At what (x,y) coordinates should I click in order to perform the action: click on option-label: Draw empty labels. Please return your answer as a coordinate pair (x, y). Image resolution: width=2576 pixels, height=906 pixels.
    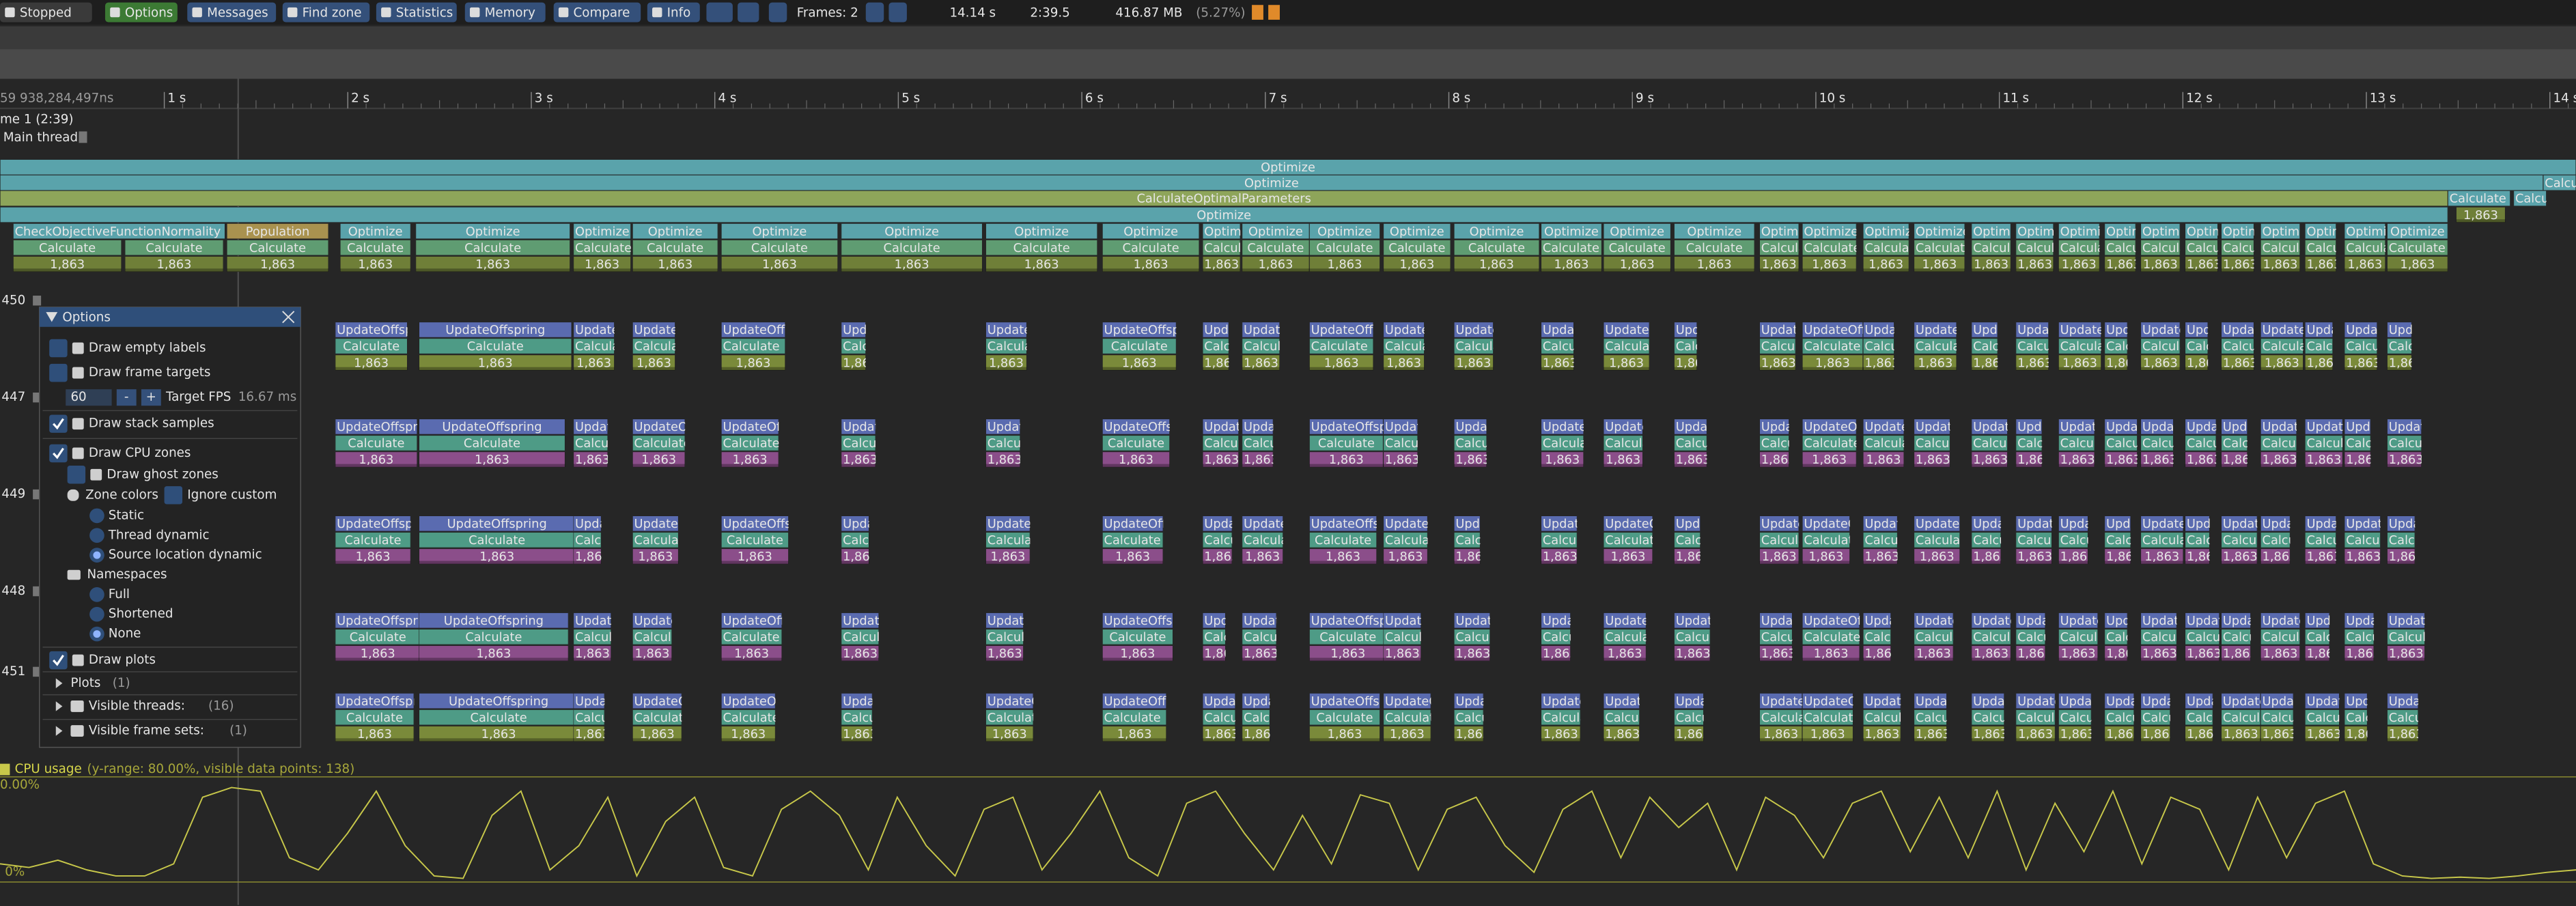
    Looking at the image, I should click on (147, 348).